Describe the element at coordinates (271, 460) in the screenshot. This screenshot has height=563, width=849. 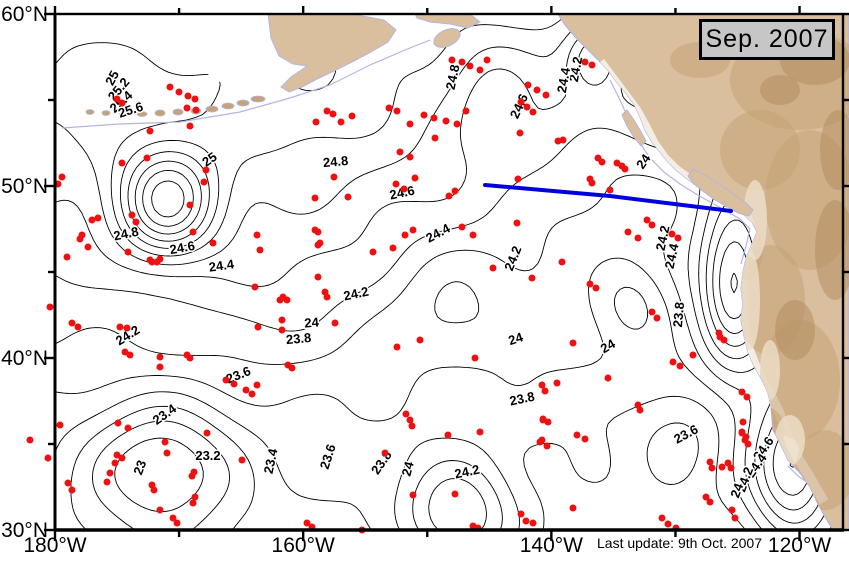
I see `contour-value-label: 23.4` at that location.